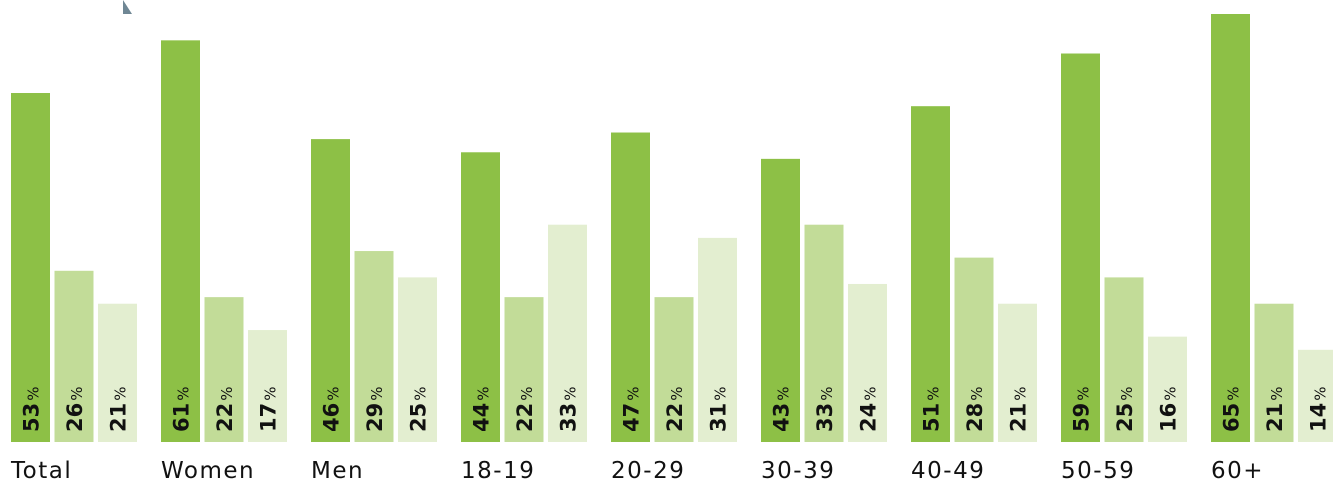 The width and height of the screenshot is (1333, 481). What do you see at coordinates (119, 410) in the screenshot?
I see `data-label-total-series-3: 21%` at bounding box center [119, 410].